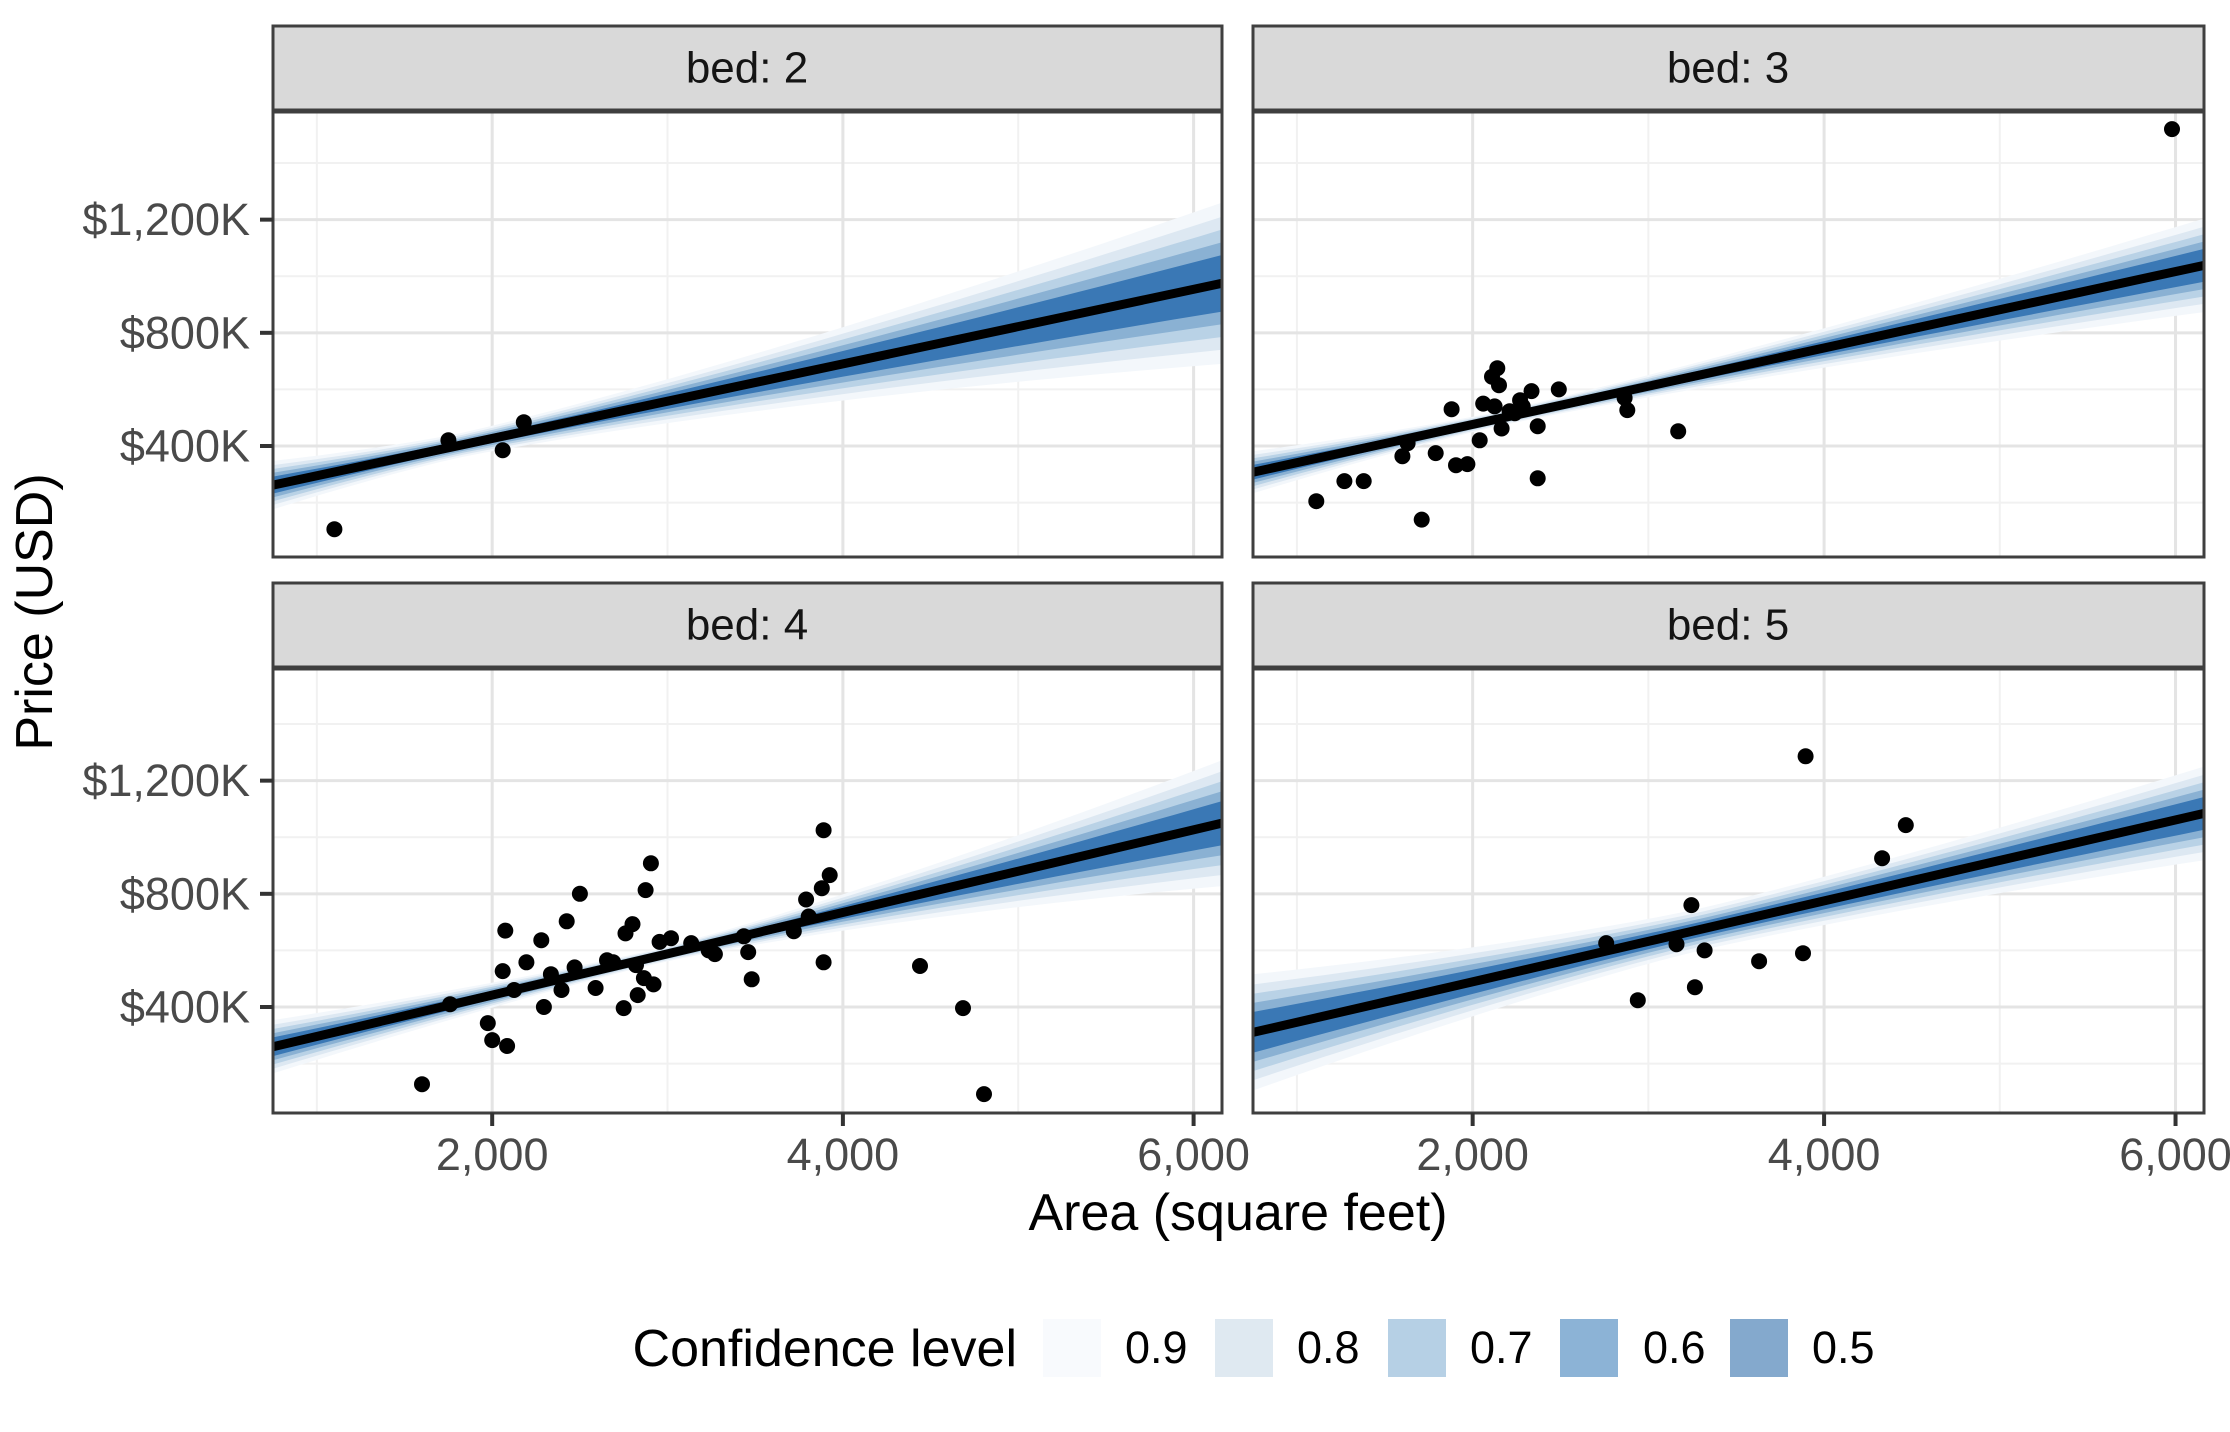 The image size is (2230, 1432). What do you see at coordinates (1843, 1347) in the screenshot?
I see `legend-label: 0.5` at bounding box center [1843, 1347].